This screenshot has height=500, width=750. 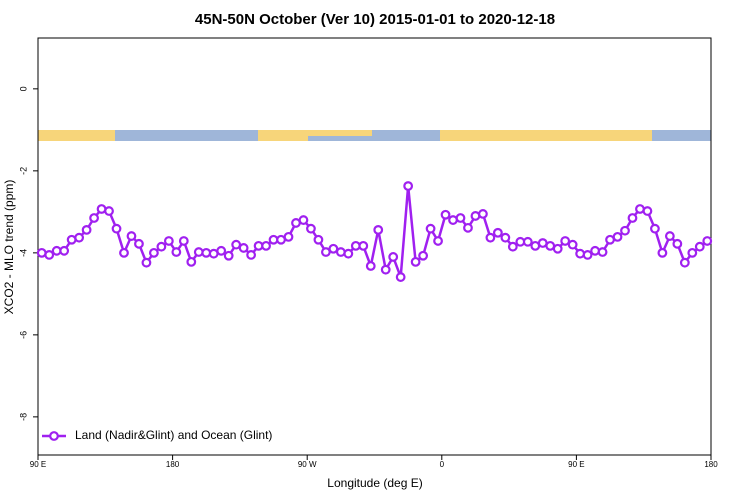 I want to click on y-tick-label: -6, so click(x=23, y=335).